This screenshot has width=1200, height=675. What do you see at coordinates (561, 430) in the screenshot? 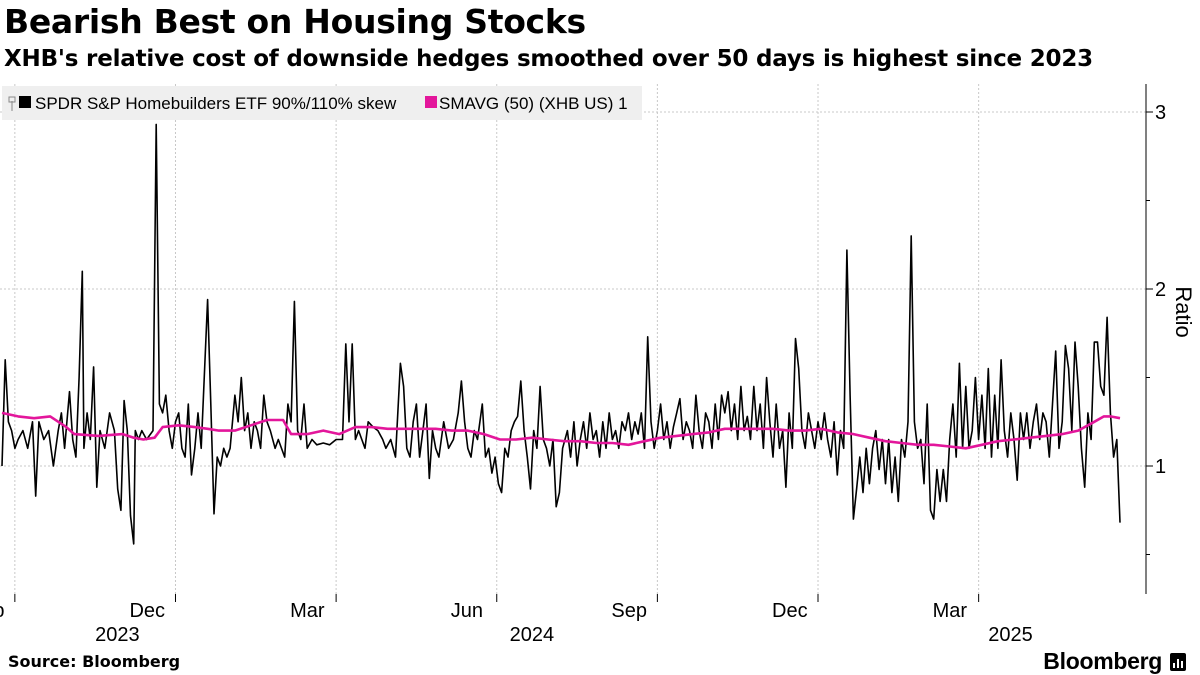
I see `series-line-smavg` at bounding box center [561, 430].